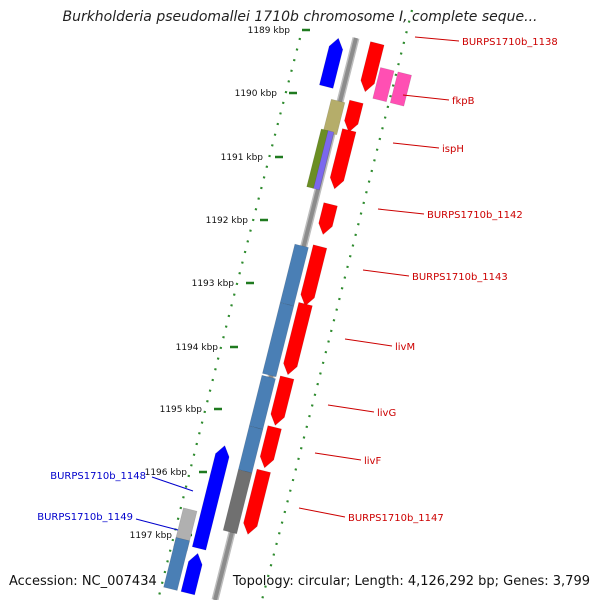  Describe the element at coordinates (213, 284) in the screenshot. I see `tick-label: 1193 kbp` at that location.